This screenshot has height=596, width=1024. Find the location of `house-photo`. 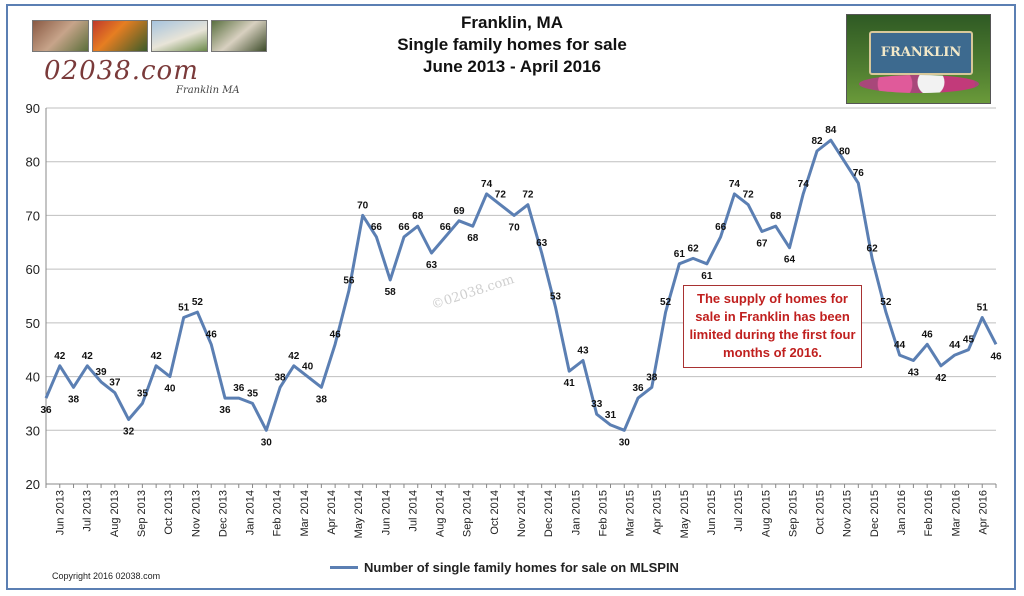

house-photo is located at coordinates (60, 36).